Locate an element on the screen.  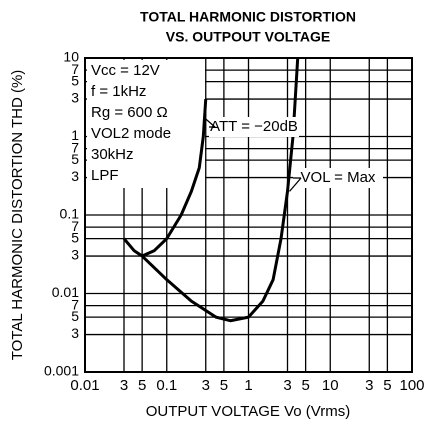
x-tick-label: 0.1 is located at coordinates (166, 385).